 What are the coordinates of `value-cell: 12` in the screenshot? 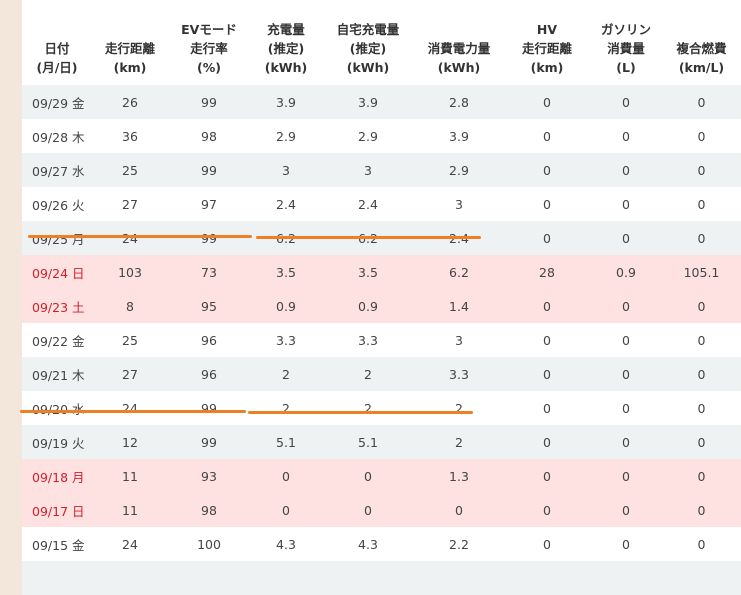 It's located at (130, 442).